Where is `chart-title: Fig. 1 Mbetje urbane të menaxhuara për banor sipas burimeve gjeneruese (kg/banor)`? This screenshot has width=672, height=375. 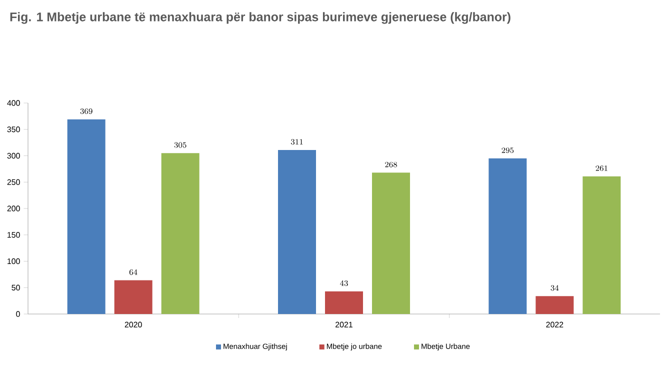
chart-title: Fig. 1 Mbetje urbane të menaxhuara për banor sipas burimeve gjeneruese (kg/banor) is located at coordinates (260, 18).